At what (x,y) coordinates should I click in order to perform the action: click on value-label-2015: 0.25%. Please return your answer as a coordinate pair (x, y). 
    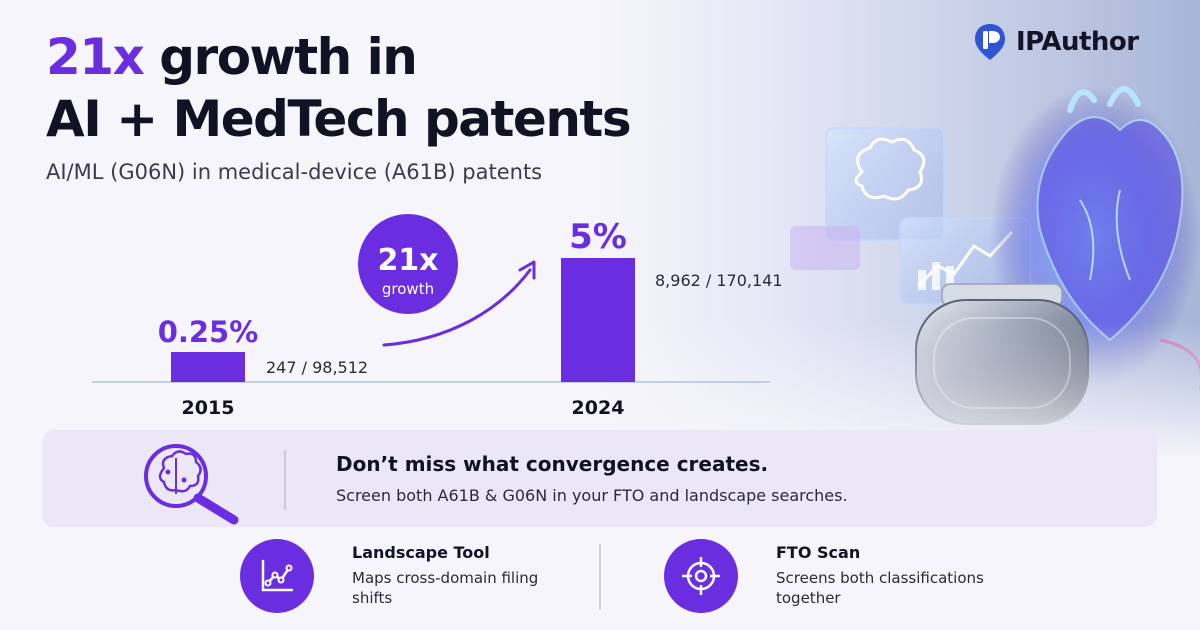
    Looking at the image, I should click on (208, 332).